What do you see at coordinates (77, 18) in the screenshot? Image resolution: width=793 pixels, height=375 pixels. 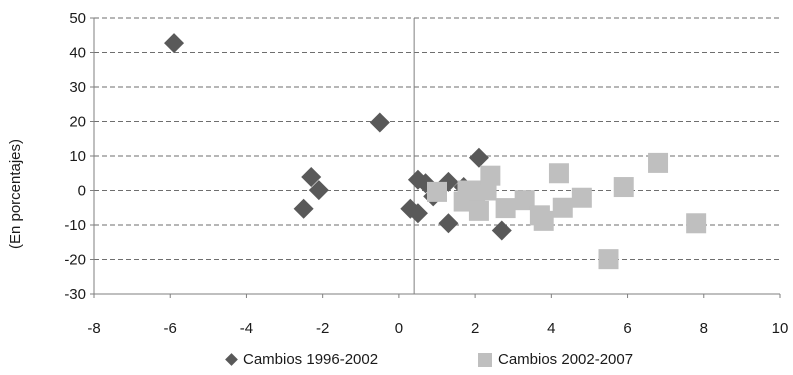 I see `y-tick-label: 50` at bounding box center [77, 18].